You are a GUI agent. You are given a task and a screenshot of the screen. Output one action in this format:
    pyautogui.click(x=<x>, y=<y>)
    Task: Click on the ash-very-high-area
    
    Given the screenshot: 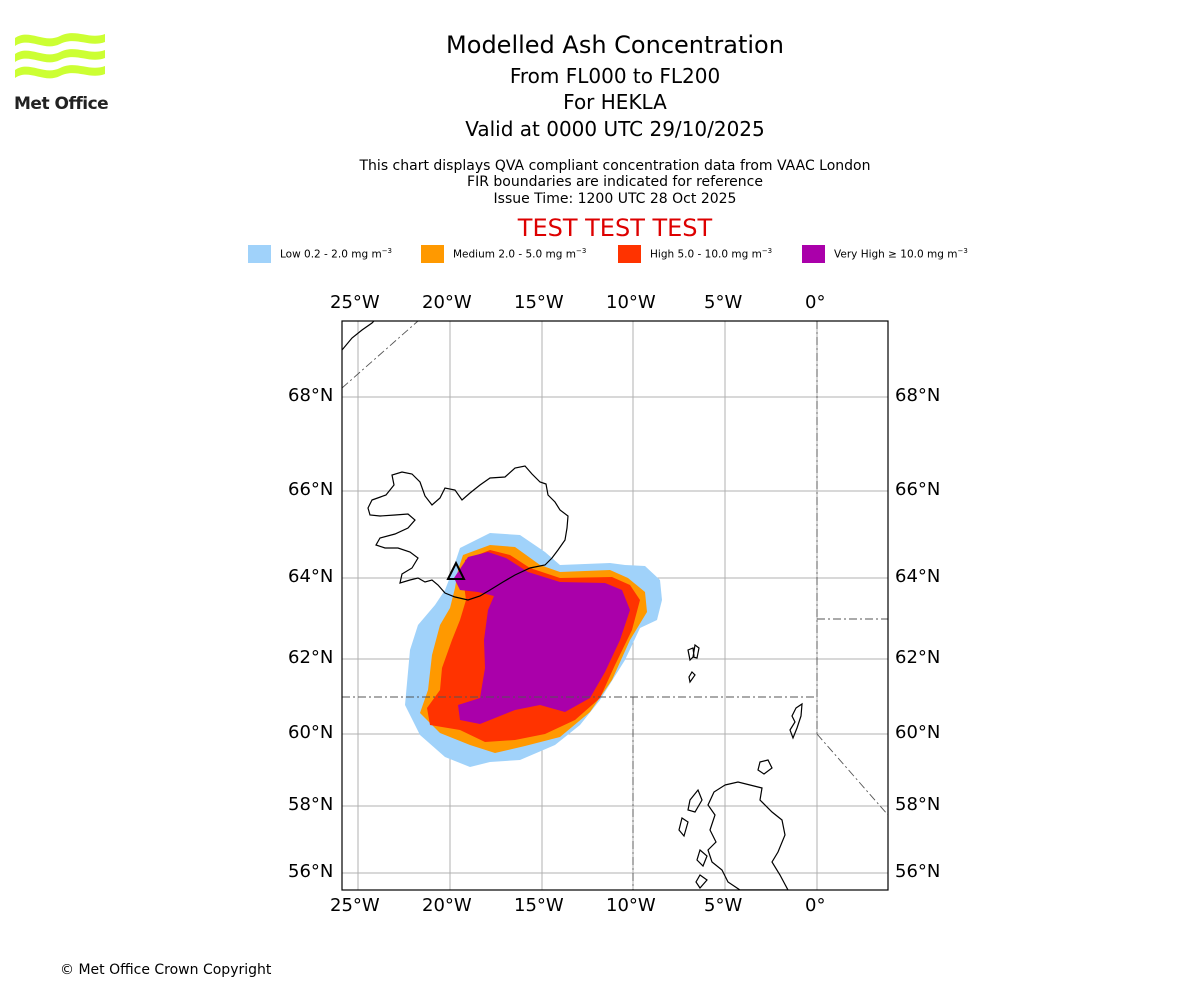 What is the action you would take?
    pyautogui.click(x=542, y=638)
    